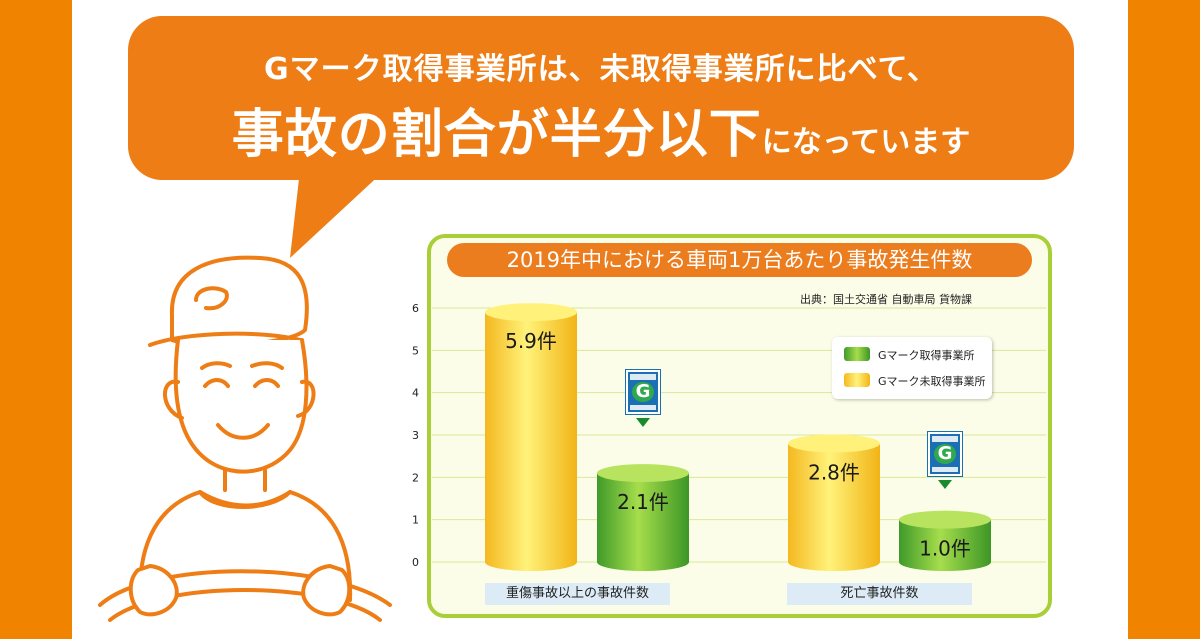 This screenshot has height=639, width=1200. What do you see at coordinates (415, 350) in the screenshot?
I see `y-tick-label: 5` at bounding box center [415, 350].